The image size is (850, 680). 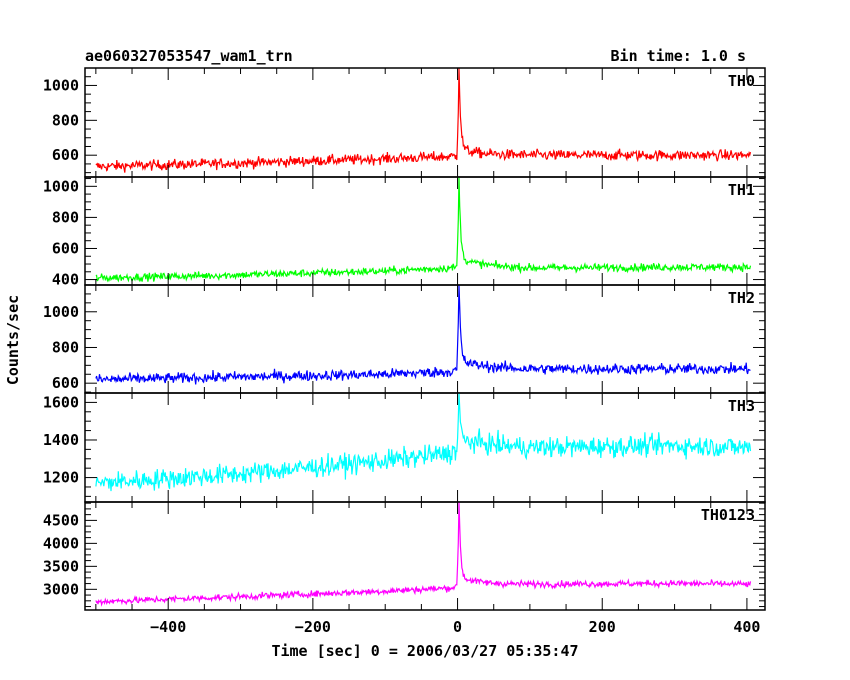 What do you see at coordinates (423, 334) in the screenshot?
I see `series-line-th2` at bounding box center [423, 334].